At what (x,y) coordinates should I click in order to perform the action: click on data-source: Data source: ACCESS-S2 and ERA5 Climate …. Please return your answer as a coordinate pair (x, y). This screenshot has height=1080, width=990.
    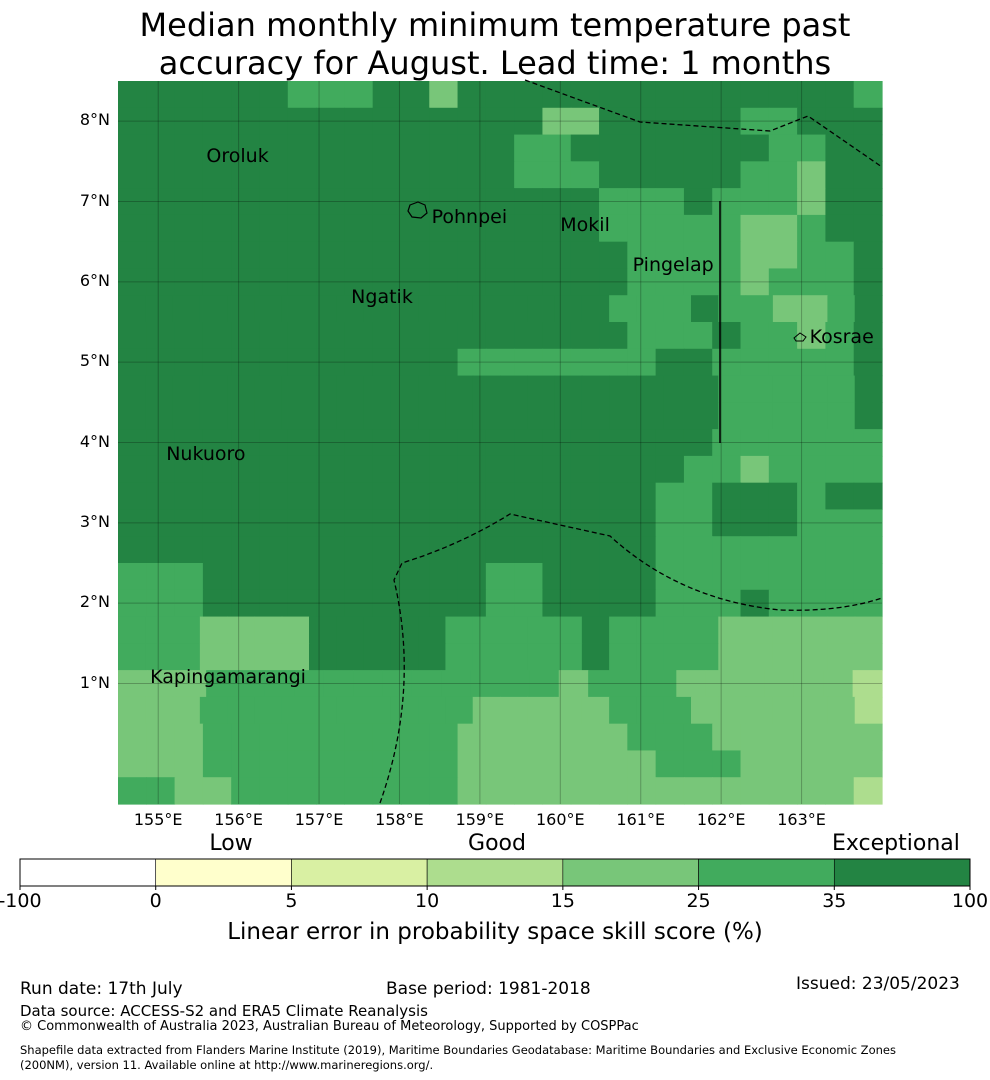
    Looking at the image, I should click on (224, 1011).